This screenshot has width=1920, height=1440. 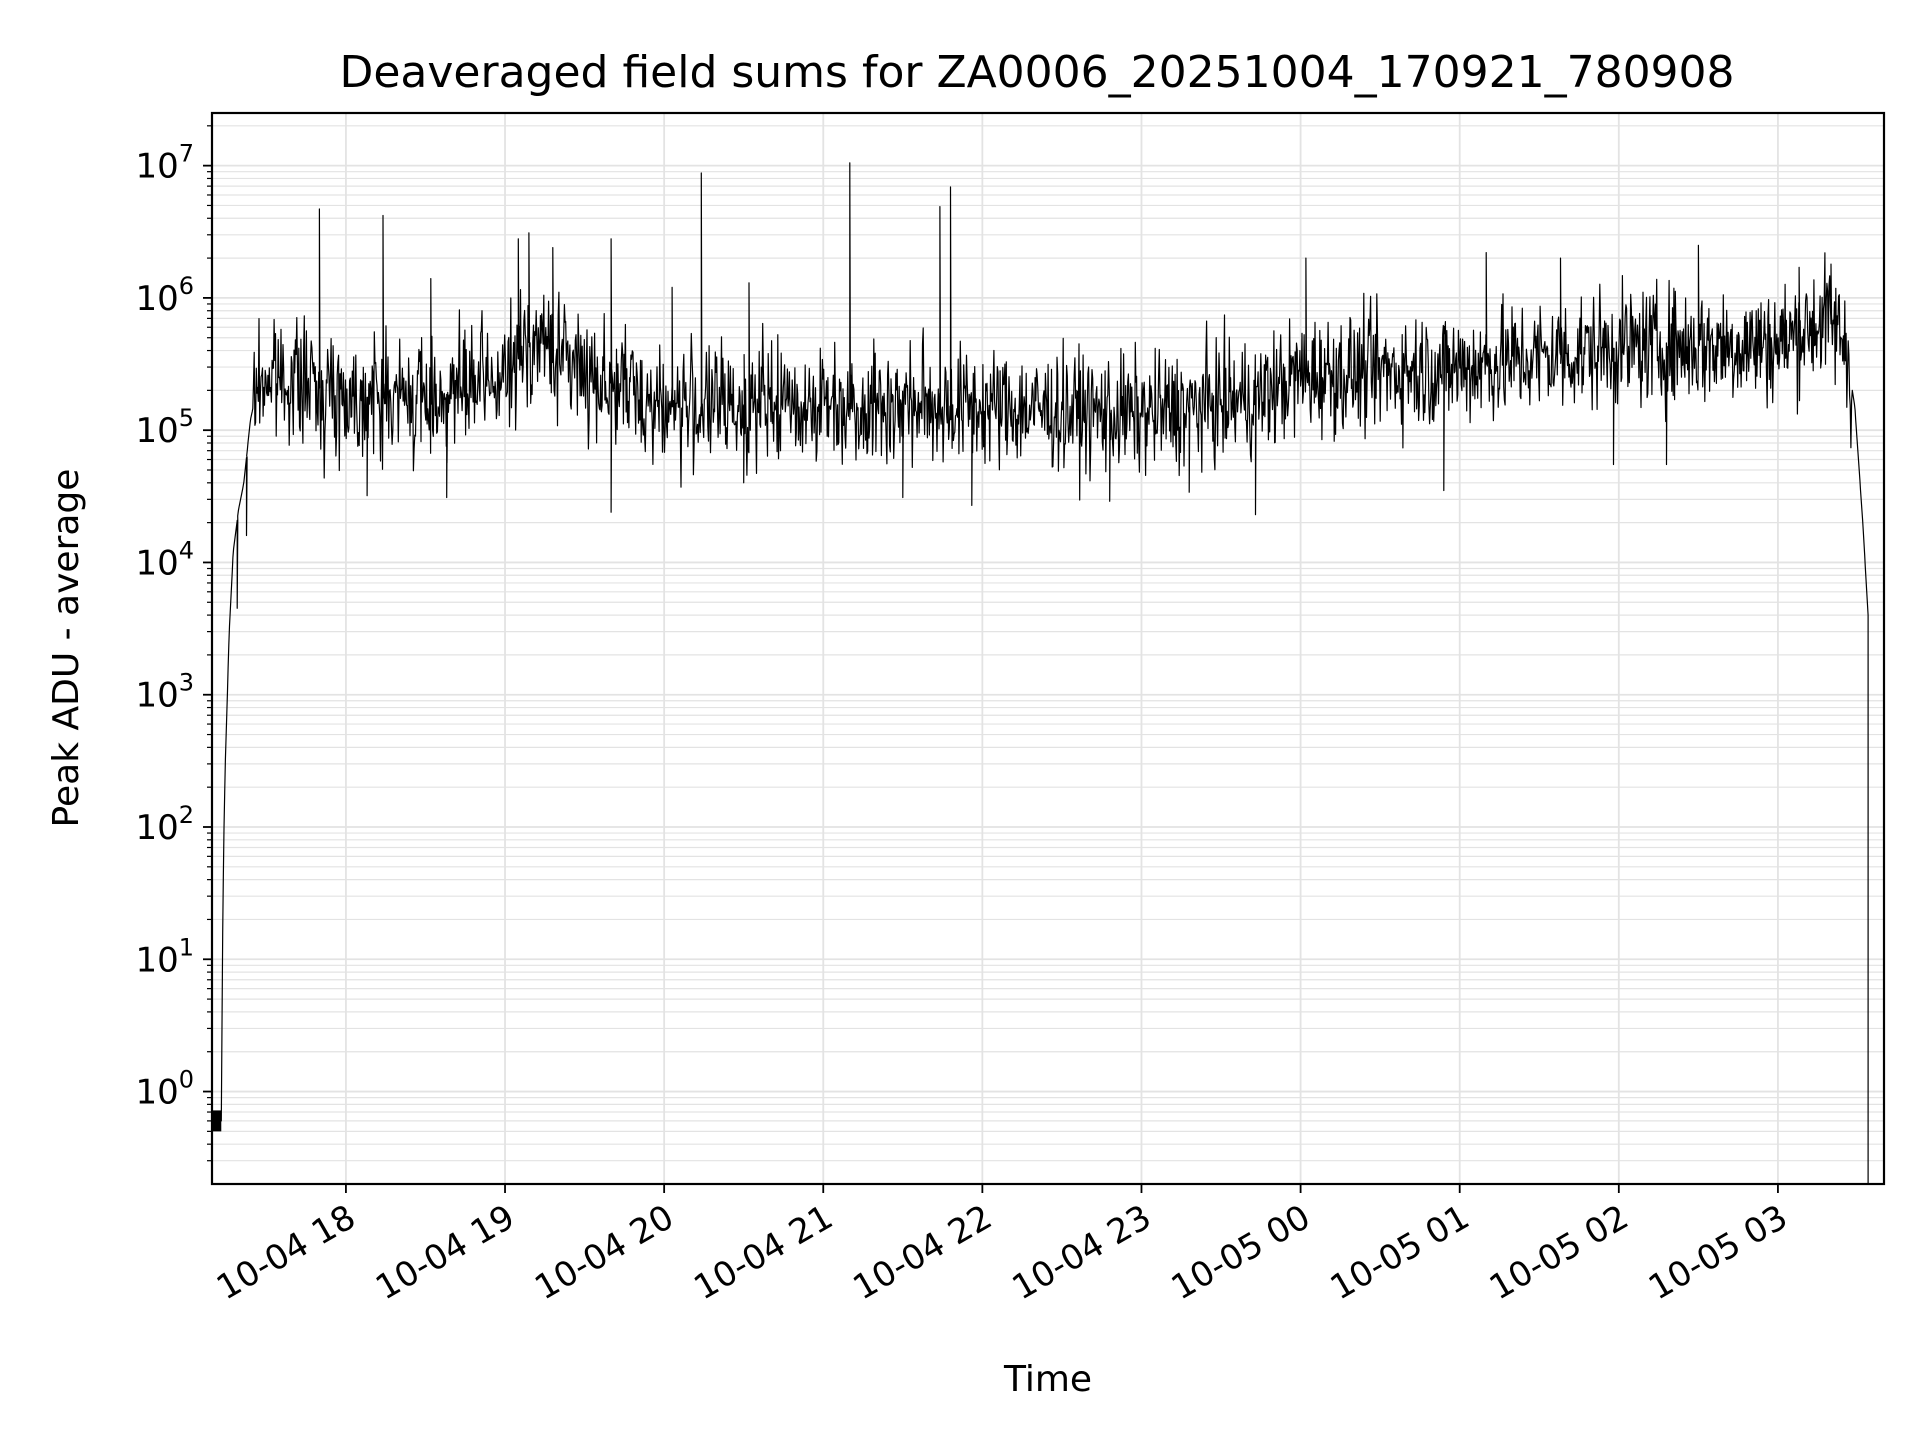 I want to click on x-tick-label: 10-04 18, so click(x=286, y=1252).